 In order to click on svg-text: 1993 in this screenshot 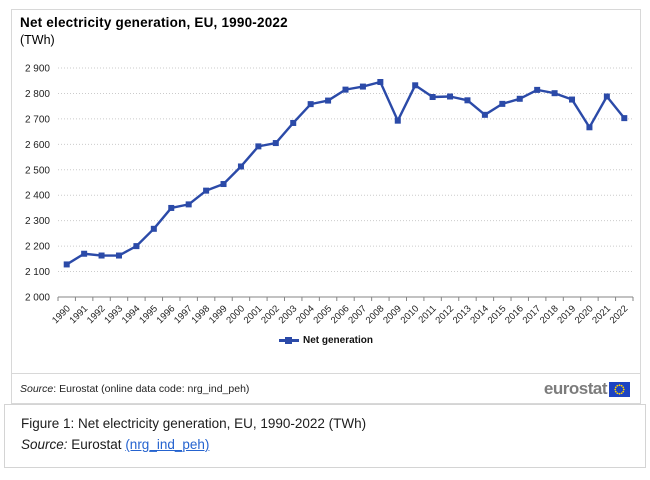, I will do `click(113, 314)`.